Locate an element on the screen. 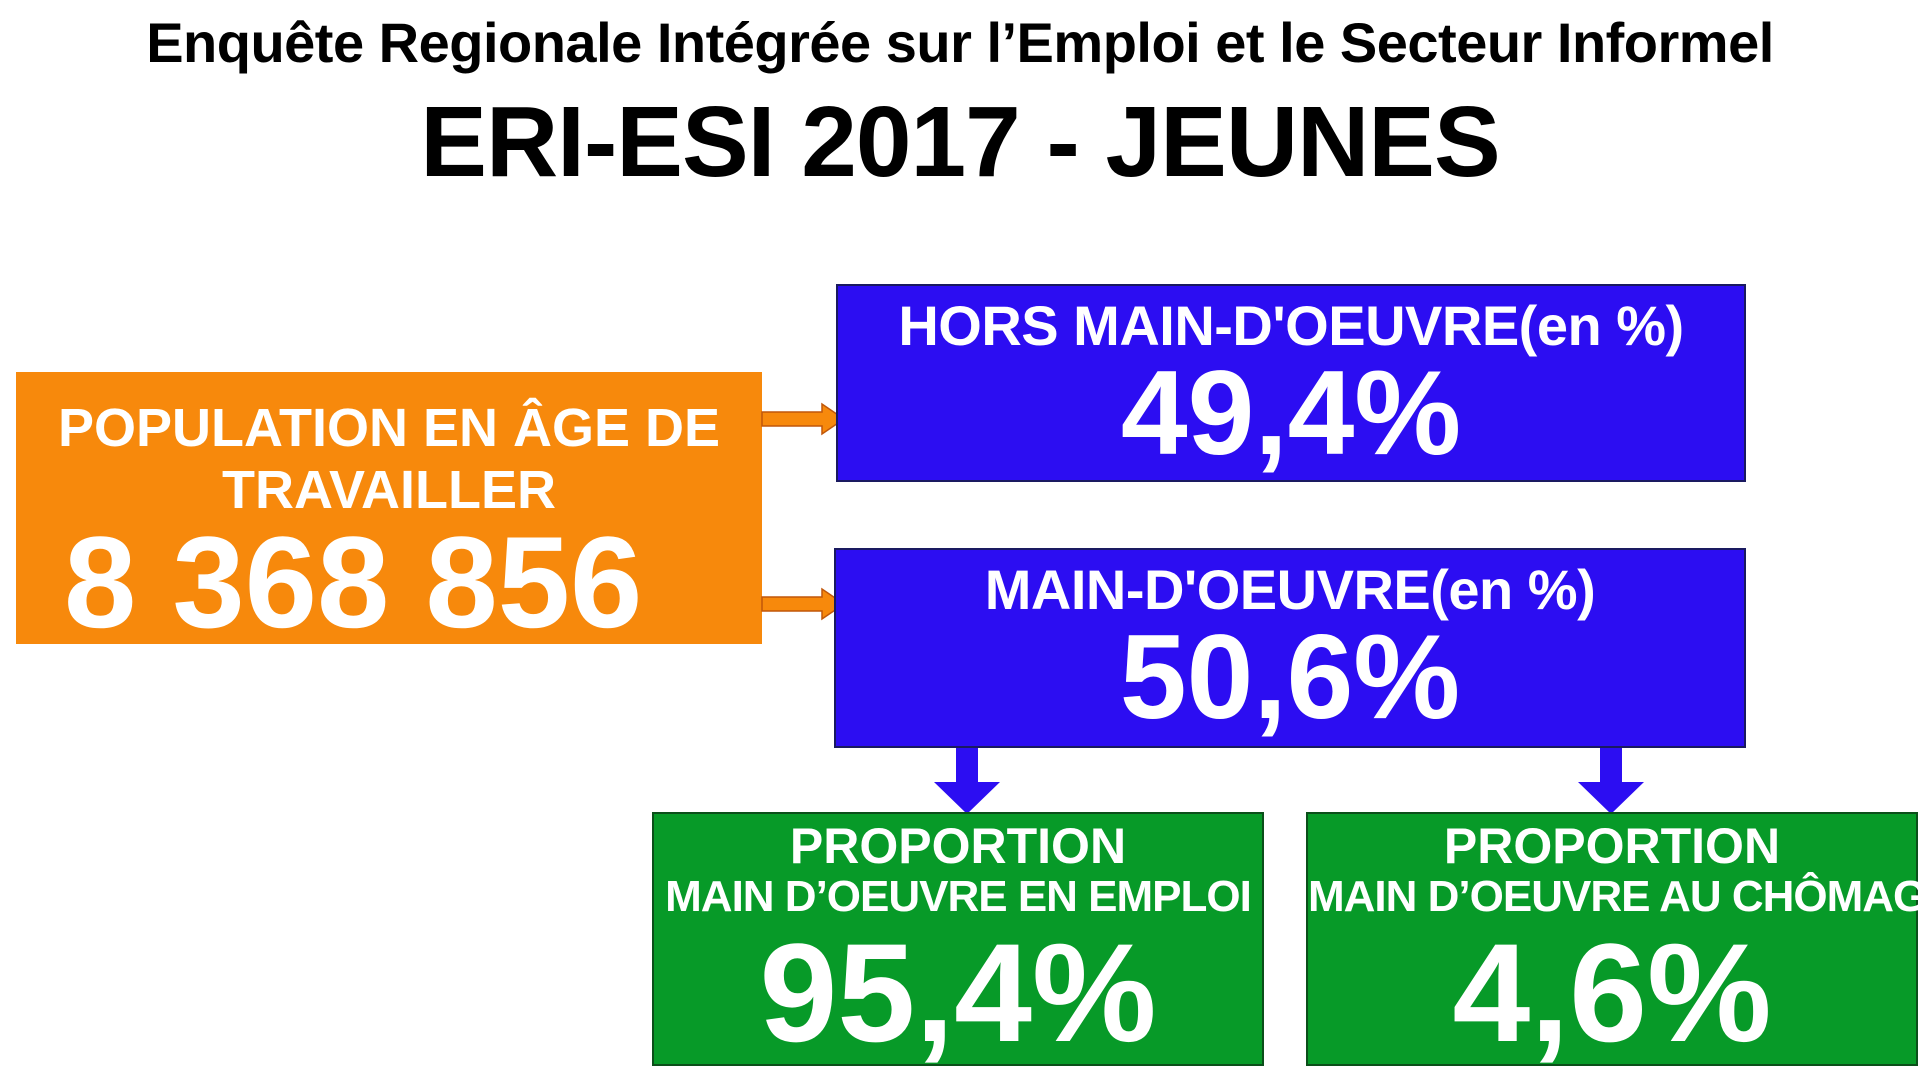  hors-main-doeuvre-box: HORS MAIN-D'OEUVRE(en %) 49,4% is located at coordinates (1291, 383).